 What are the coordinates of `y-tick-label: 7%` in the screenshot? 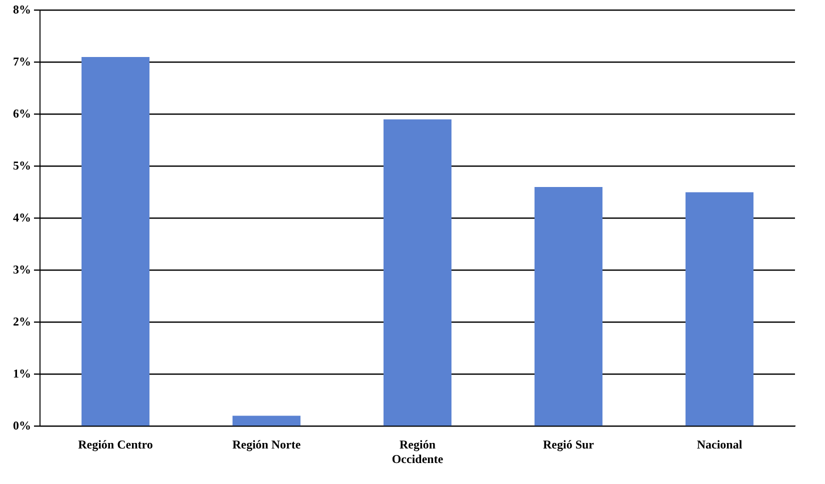 It's located at (22, 61).